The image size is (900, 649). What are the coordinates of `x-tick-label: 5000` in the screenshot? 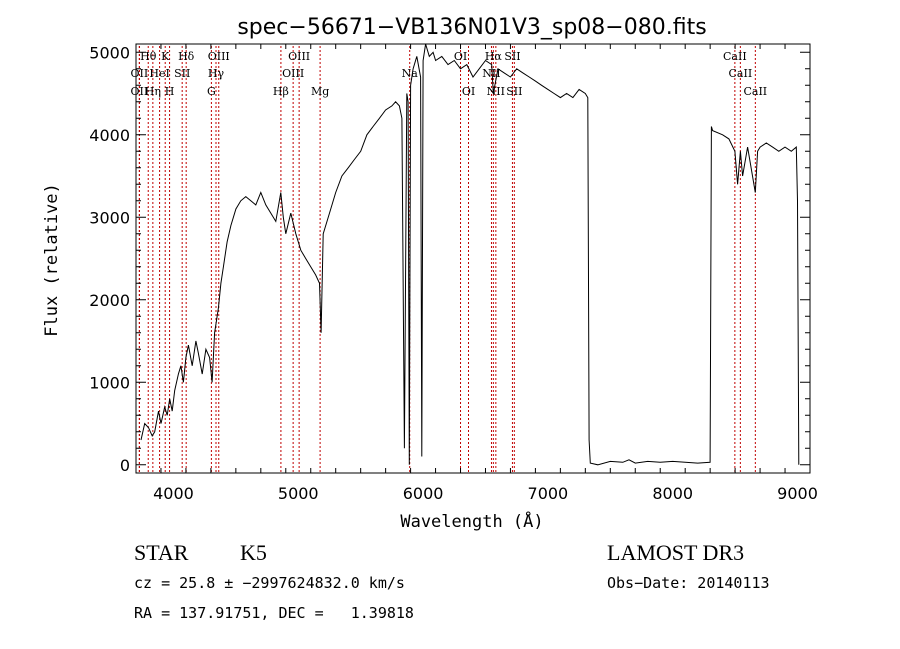 It's located at (298, 493).